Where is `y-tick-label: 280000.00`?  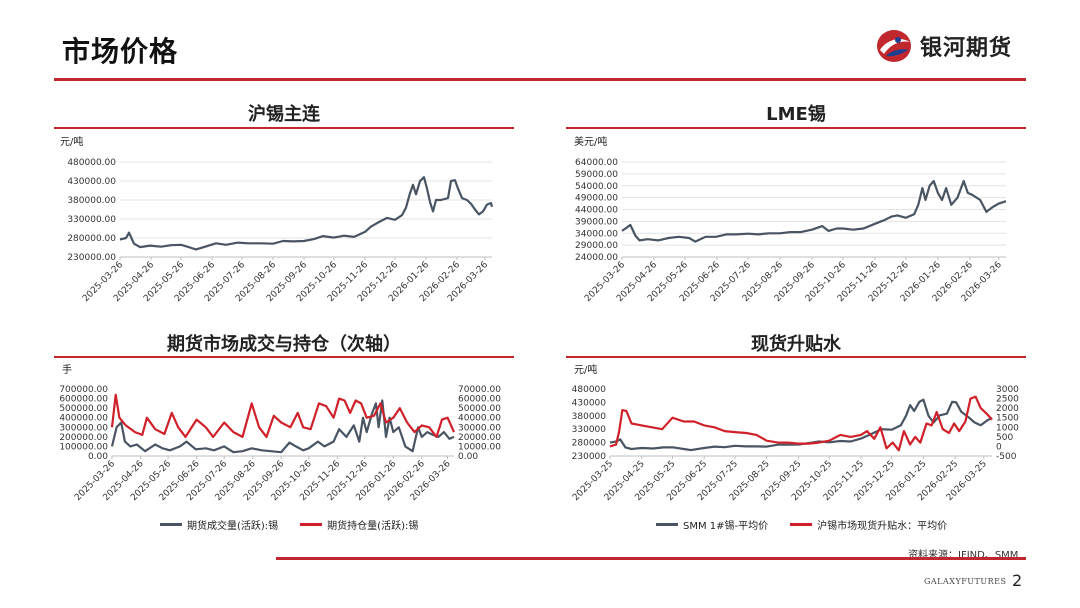
y-tick-label: 280000.00 is located at coordinates (91, 239).